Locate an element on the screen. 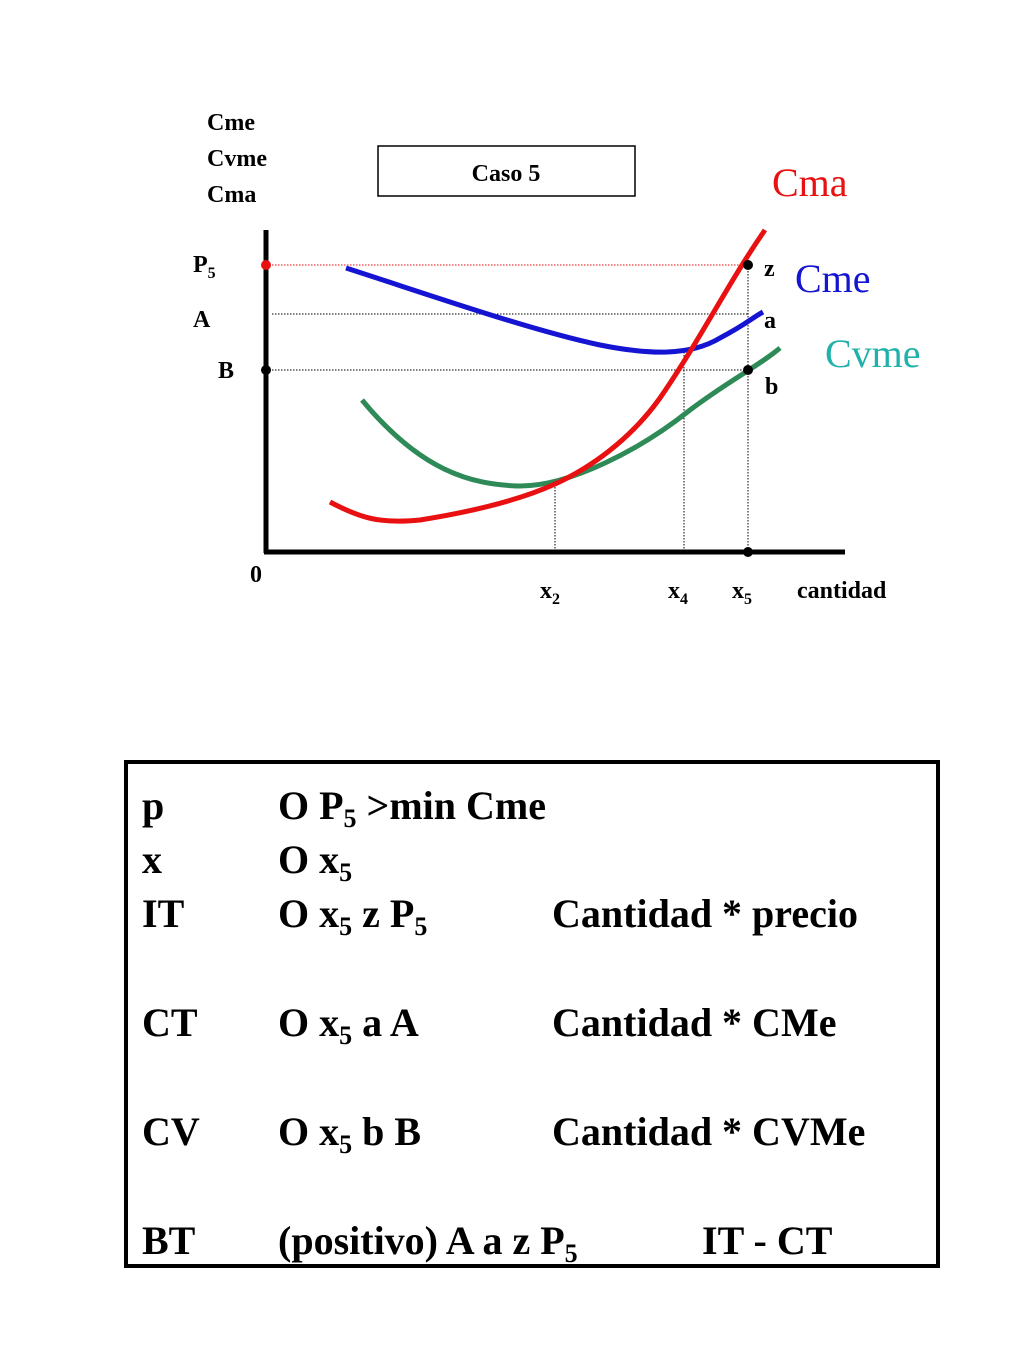 The width and height of the screenshot is (1024, 1365). x-tick-label: x5 is located at coordinates (742, 593).